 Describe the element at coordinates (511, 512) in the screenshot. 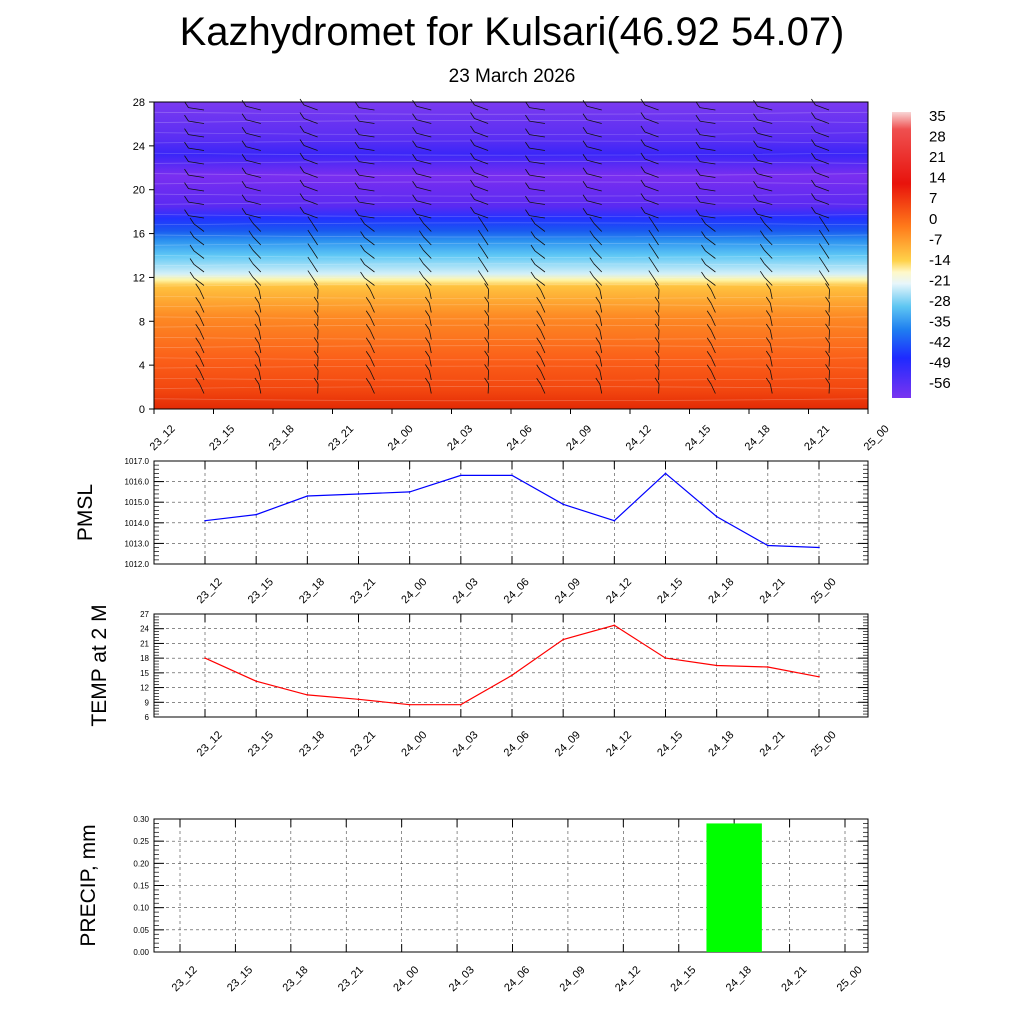

I see `panel-frame` at that location.